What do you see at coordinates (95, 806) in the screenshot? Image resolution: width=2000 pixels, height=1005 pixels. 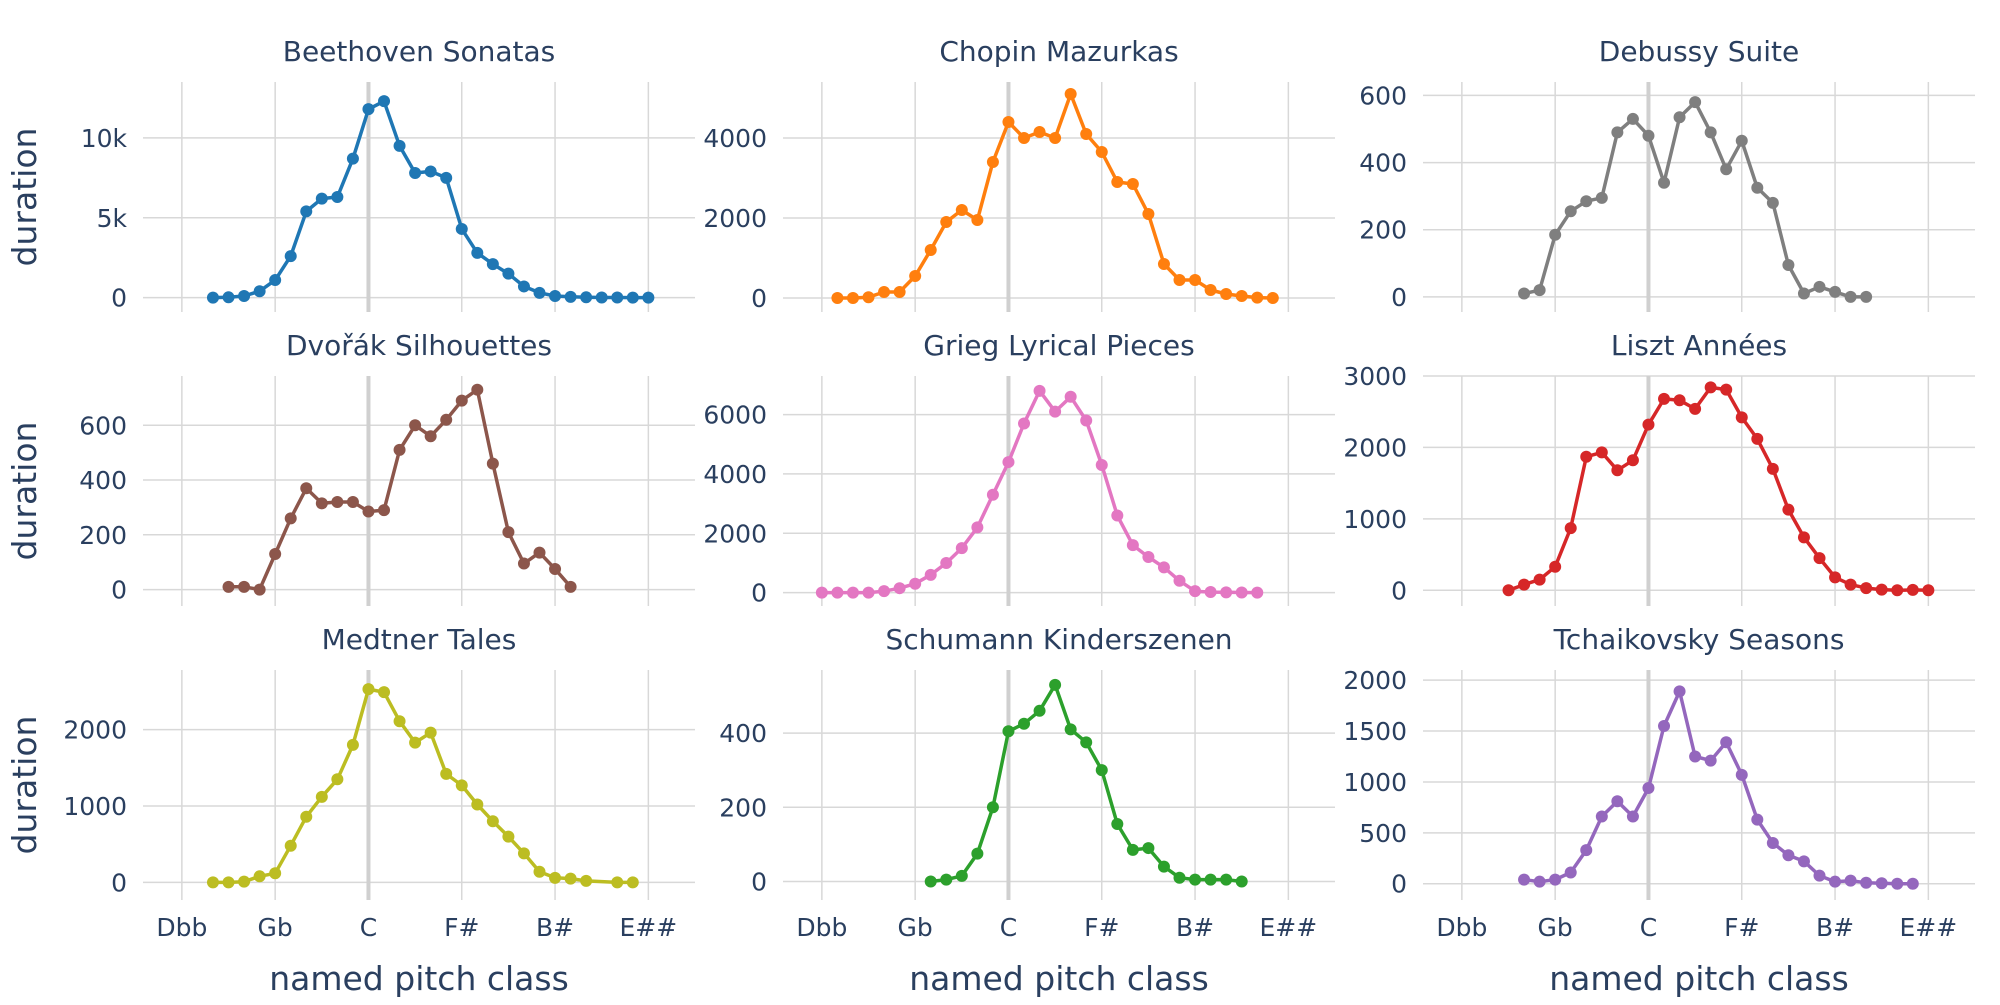 I see `y-tick-label: 1000` at bounding box center [95, 806].